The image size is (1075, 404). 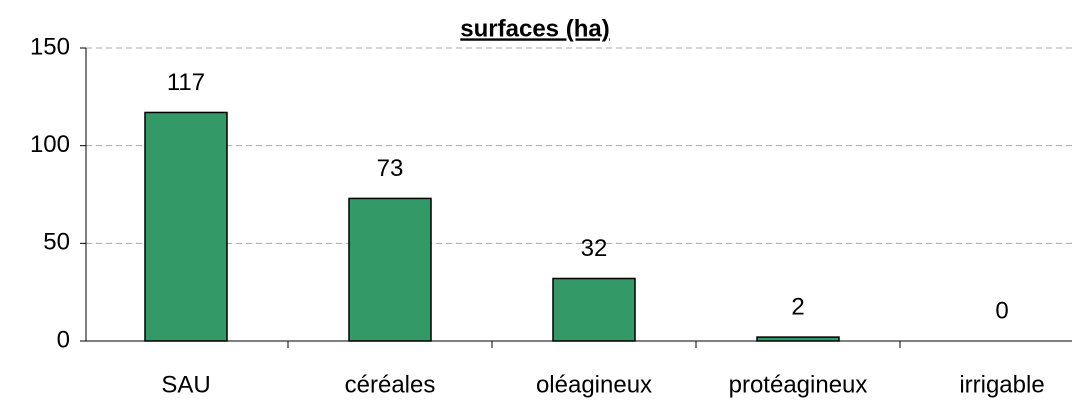 I want to click on x-tick-label: SAU, so click(x=185, y=384).